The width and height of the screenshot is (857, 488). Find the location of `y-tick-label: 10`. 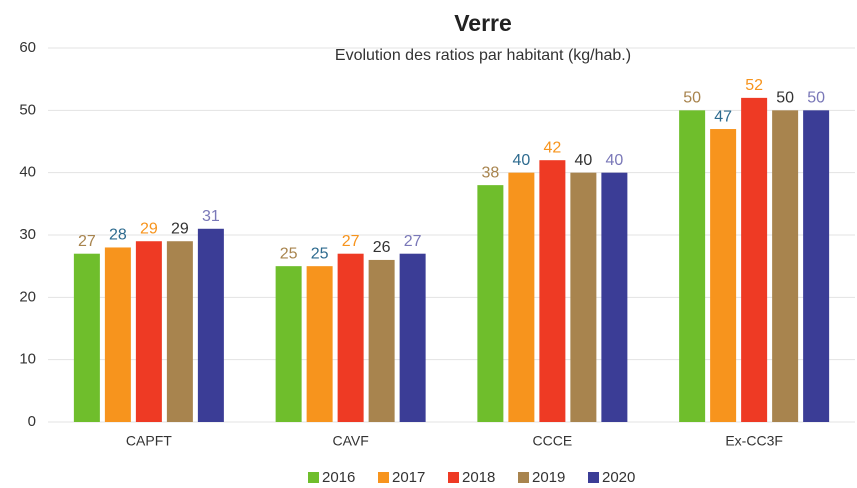

y-tick-label: 10 is located at coordinates (27, 359).